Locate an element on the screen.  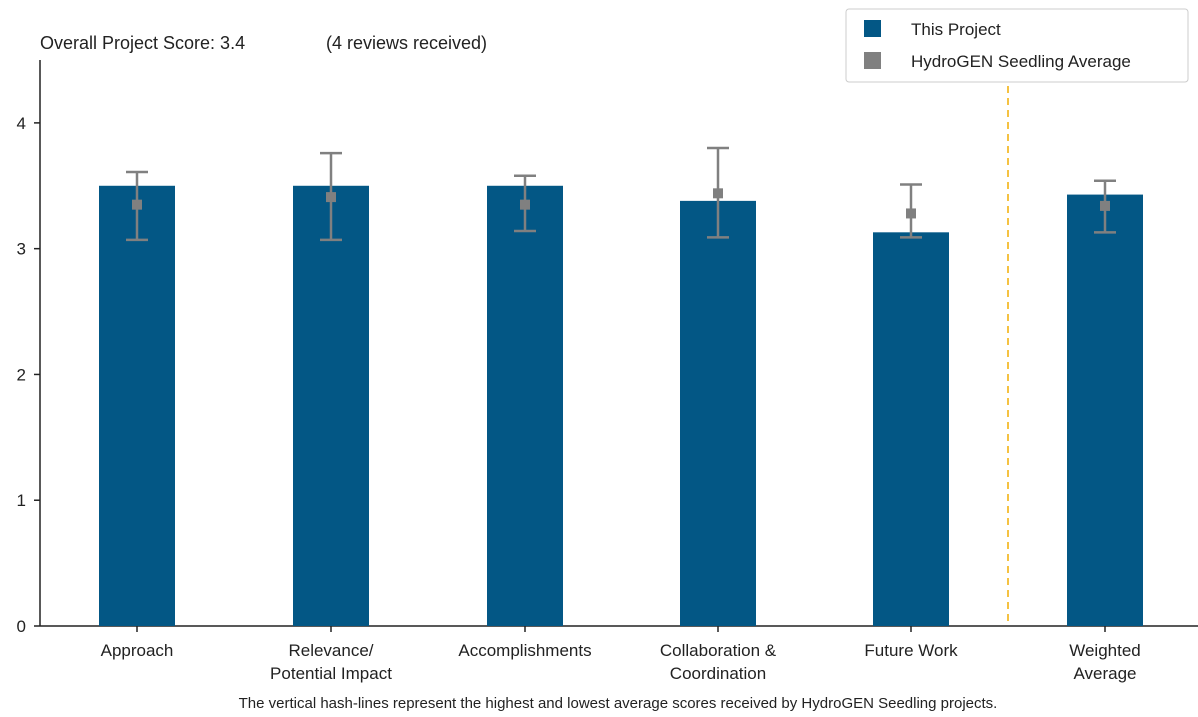
category-label-line: Potential Impact is located at coordinates (331, 673).